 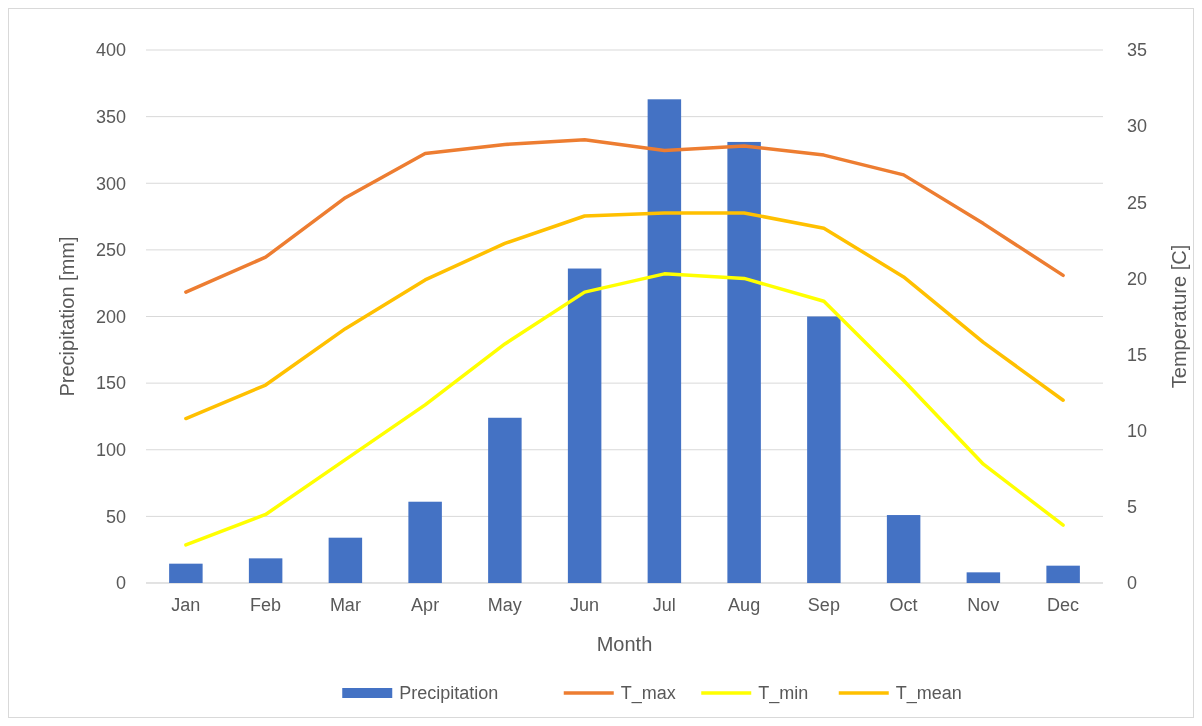 I want to click on x-tick-label: Feb, so click(x=266, y=605).